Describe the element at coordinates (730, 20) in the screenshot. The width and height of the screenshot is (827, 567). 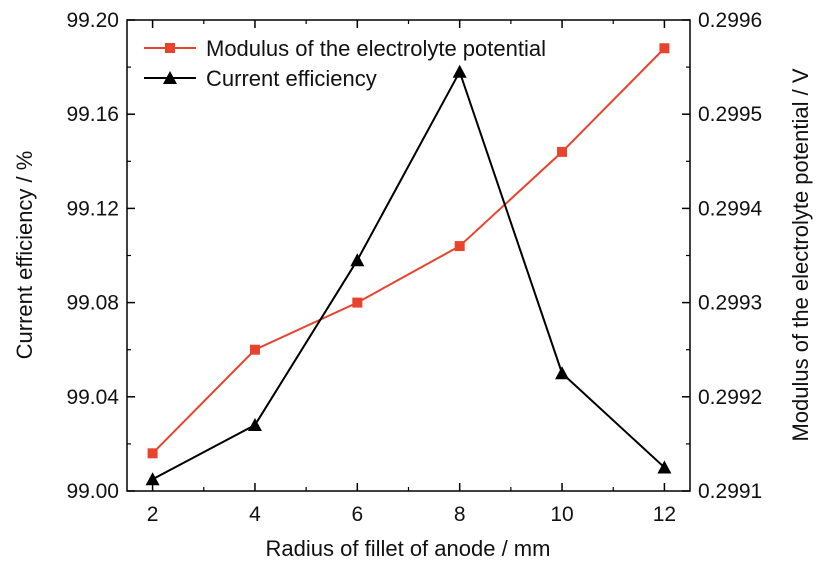
I see `y-right-tick-label: 0.2996` at that location.